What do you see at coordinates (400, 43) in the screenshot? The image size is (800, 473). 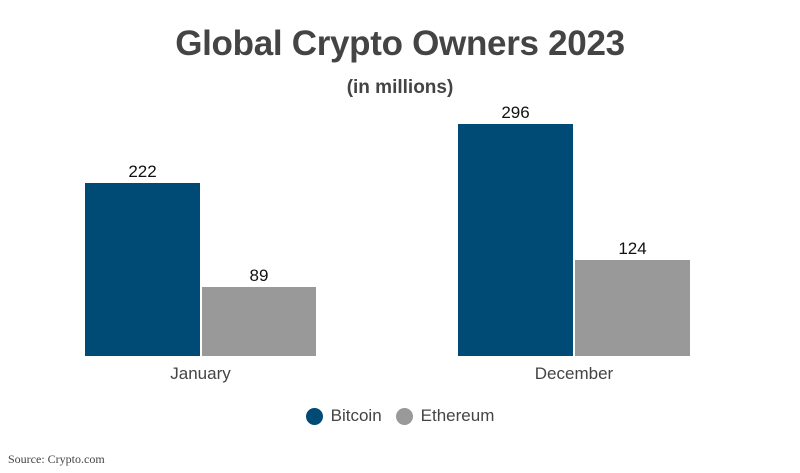 I see `chart-title: Global Crypto Owners 2023` at bounding box center [400, 43].